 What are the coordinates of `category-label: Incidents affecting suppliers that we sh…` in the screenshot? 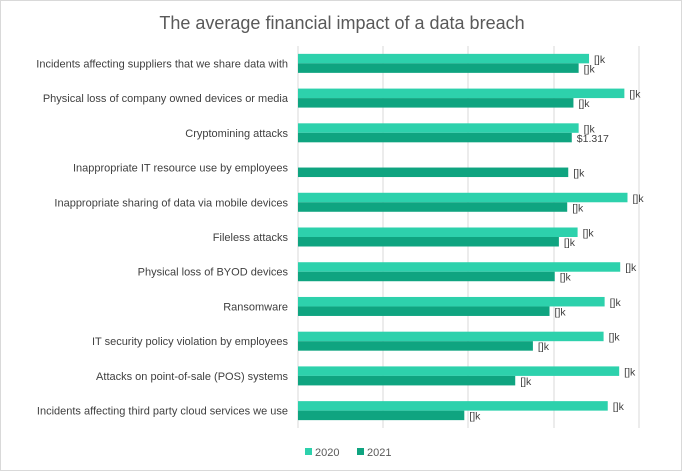 It's located at (162, 64).